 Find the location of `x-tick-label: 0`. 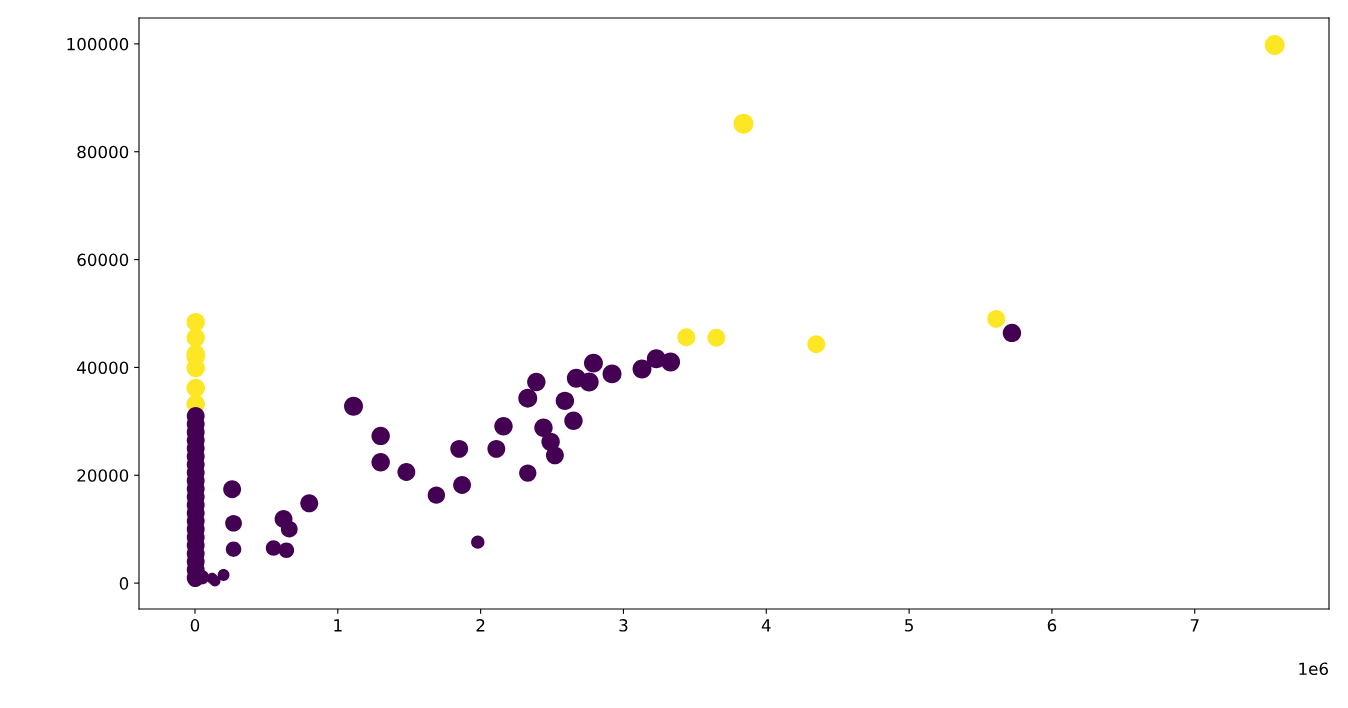

x-tick-label: 0 is located at coordinates (195, 625).